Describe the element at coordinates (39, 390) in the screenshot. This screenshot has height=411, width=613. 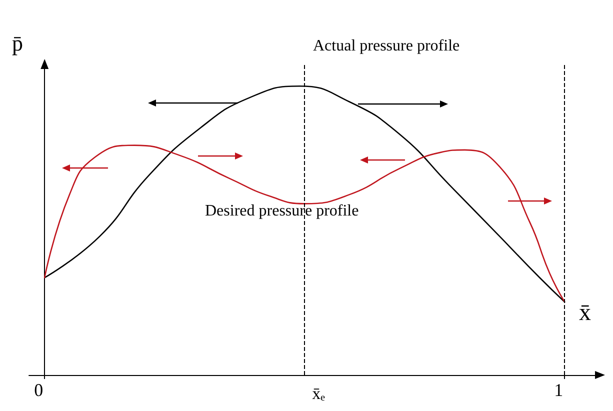
I see `x-tick-label: 0` at that location.